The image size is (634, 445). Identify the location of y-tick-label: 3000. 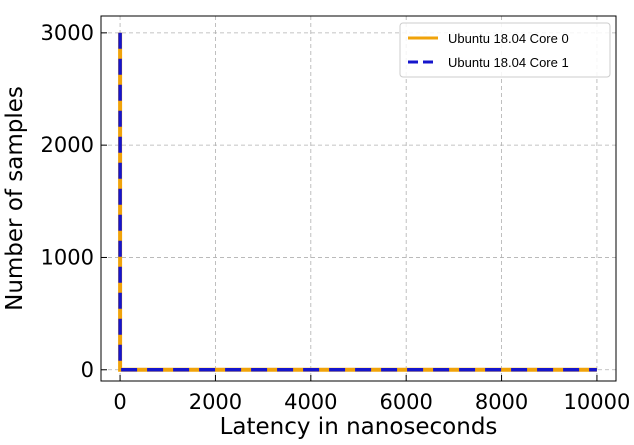
(67, 33).